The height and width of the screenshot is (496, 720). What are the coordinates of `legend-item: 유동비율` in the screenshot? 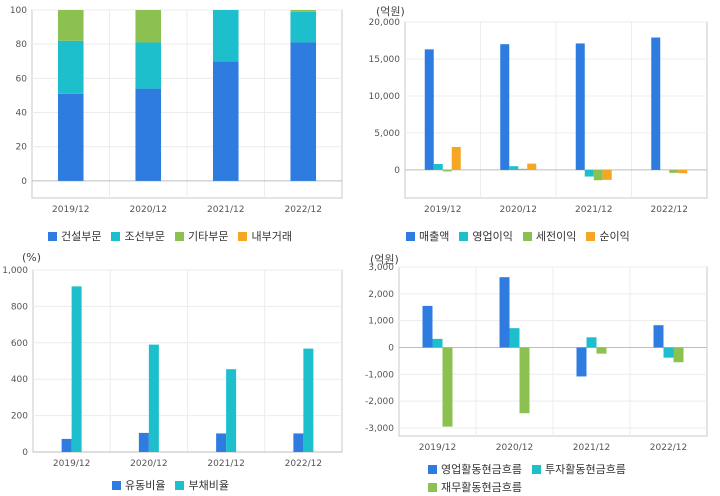 It's located at (138, 485).